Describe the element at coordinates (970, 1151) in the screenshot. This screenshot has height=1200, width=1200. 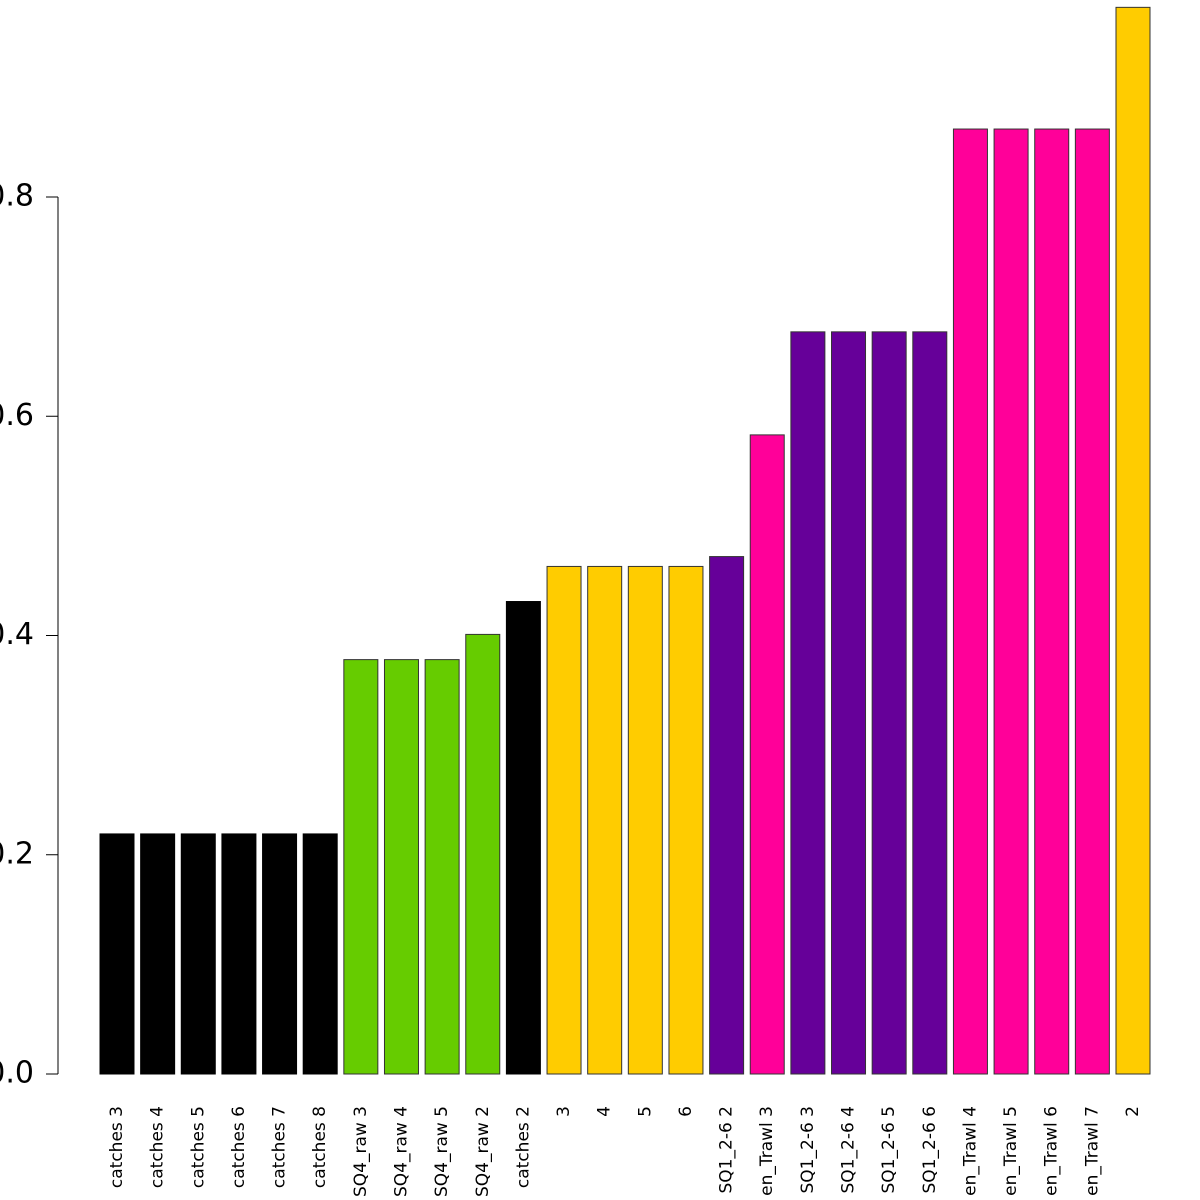
I see `x-tick-label: en_Trawl 4` at that location.